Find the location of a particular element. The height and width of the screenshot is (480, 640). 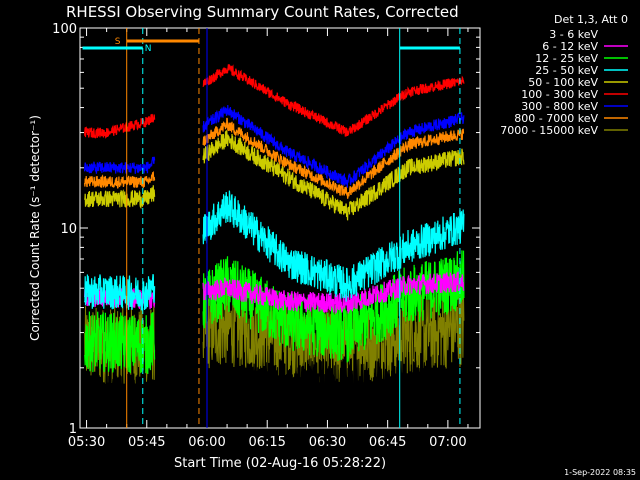

legend-label: 3 - 6 keV is located at coordinates (573, 34).